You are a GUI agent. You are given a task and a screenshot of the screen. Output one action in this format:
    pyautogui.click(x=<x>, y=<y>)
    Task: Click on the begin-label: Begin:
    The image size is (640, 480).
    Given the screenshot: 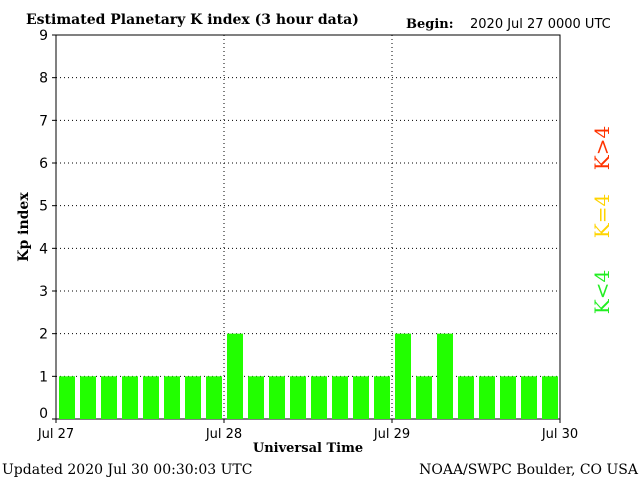 What is the action you would take?
    pyautogui.click(x=430, y=24)
    